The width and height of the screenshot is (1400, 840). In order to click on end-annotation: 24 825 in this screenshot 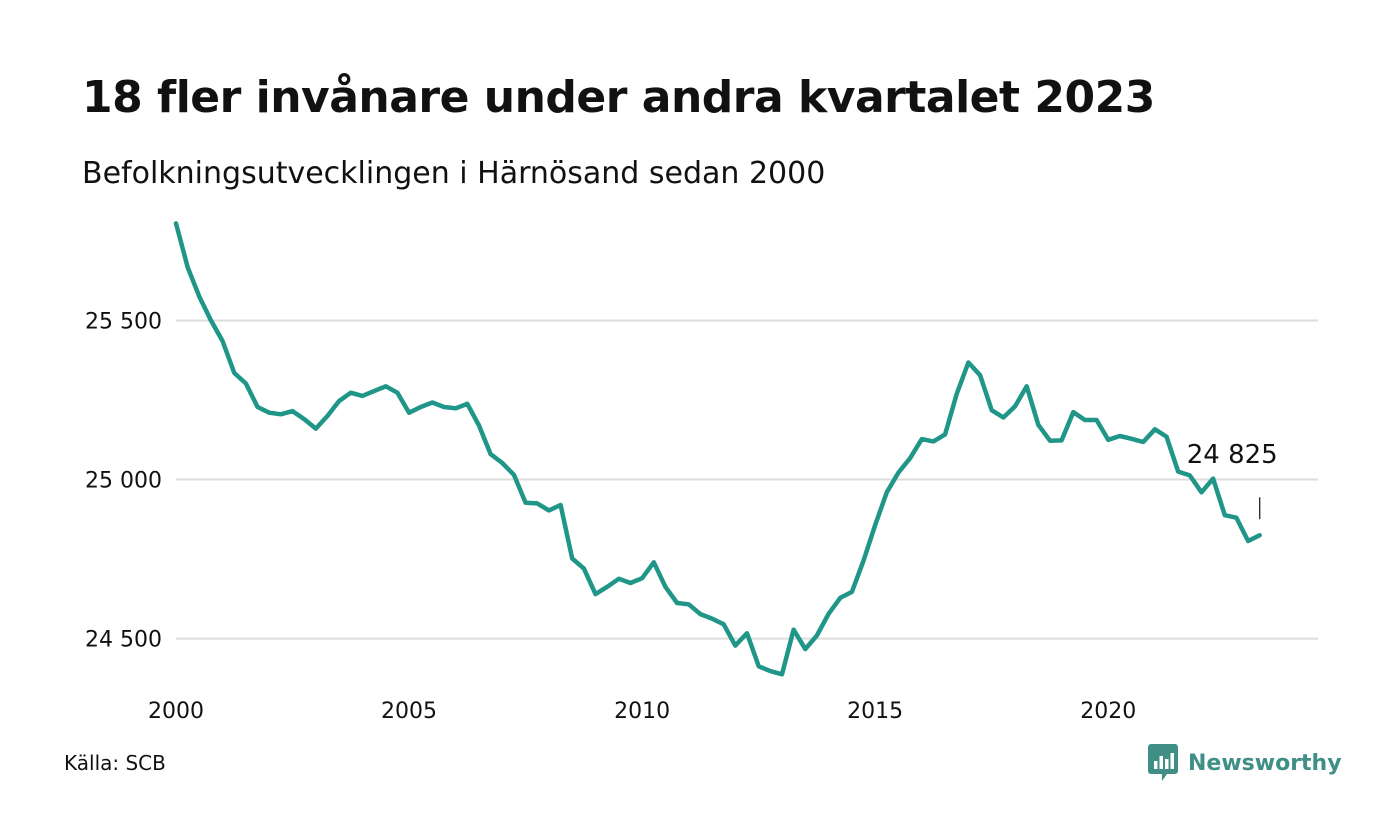, I will do `click(1232, 480)`.